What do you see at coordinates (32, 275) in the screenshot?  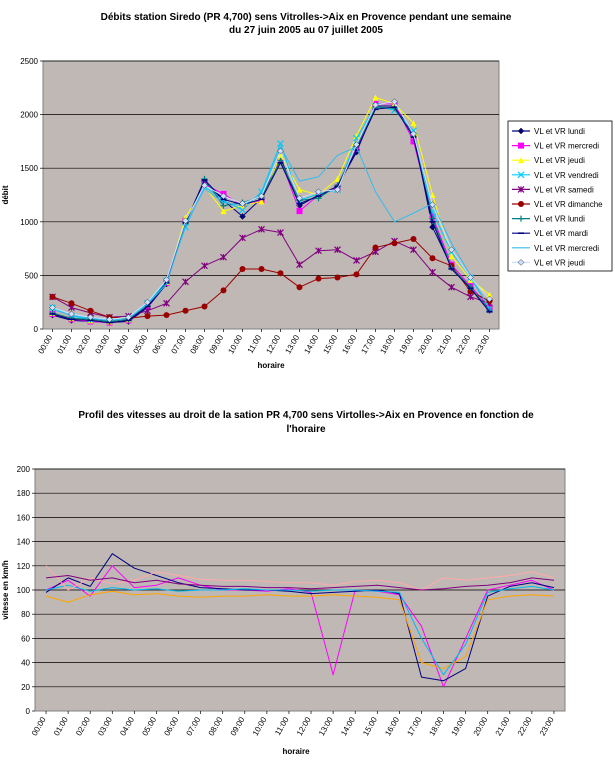 I see `y-tick-label: 500` at bounding box center [32, 275].